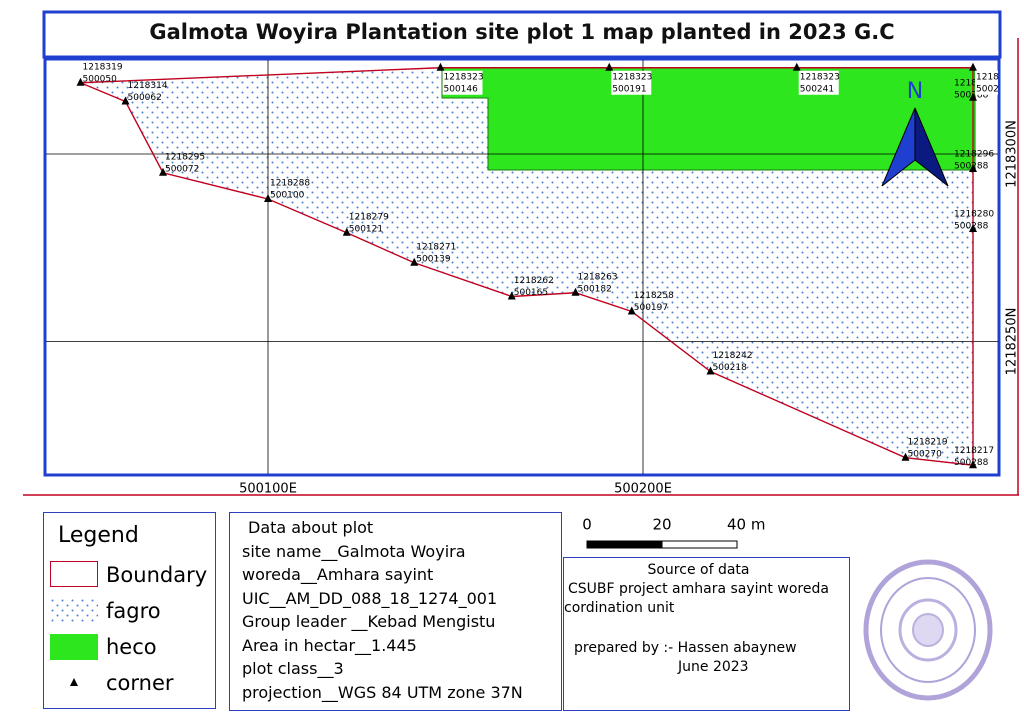 Image resolution: width=1024 pixels, height=724 pixels. What do you see at coordinates (534, 281) in the screenshot?
I see `corner-northing: 1218262` at bounding box center [534, 281].